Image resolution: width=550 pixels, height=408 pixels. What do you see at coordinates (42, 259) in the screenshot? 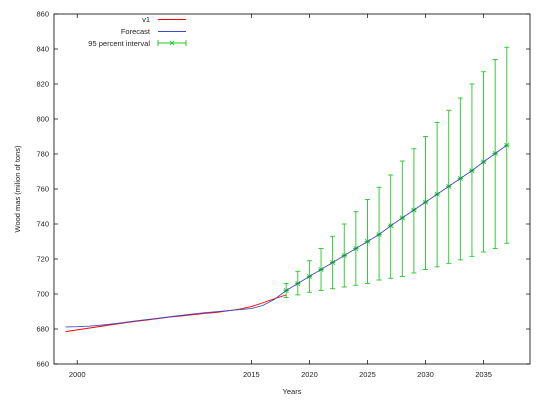
I see `y-tick-label: 720` at bounding box center [42, 259].